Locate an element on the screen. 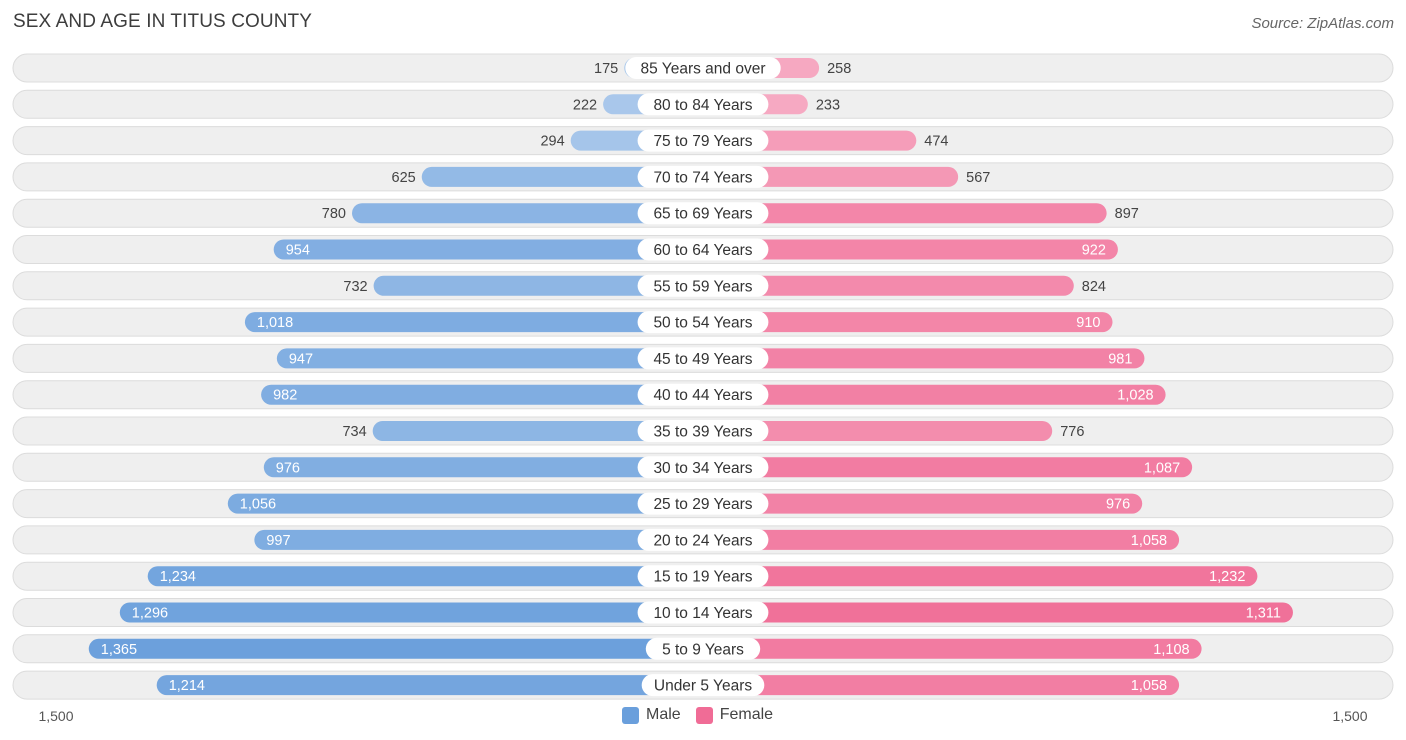 This screenshot has height=740, width=1406. data-label-male: 1,234 is located at coordinates (178, 577).